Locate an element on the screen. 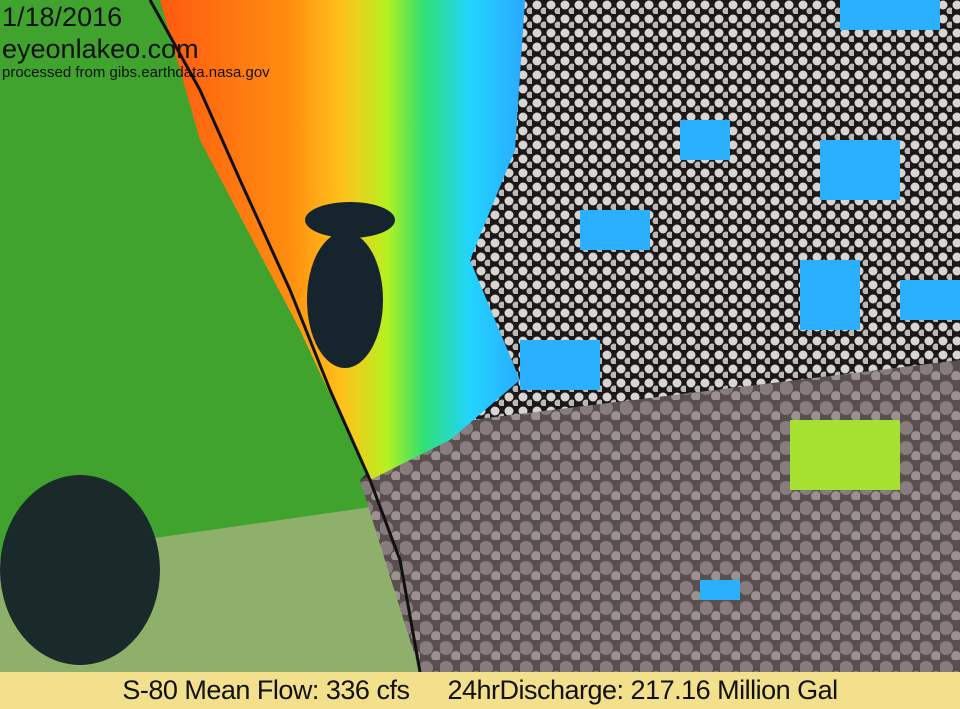 This screenshot has height=709, width=960. source-label: processed from gibs.earthdata.nasa.gov is located at coordinates (136, 72).